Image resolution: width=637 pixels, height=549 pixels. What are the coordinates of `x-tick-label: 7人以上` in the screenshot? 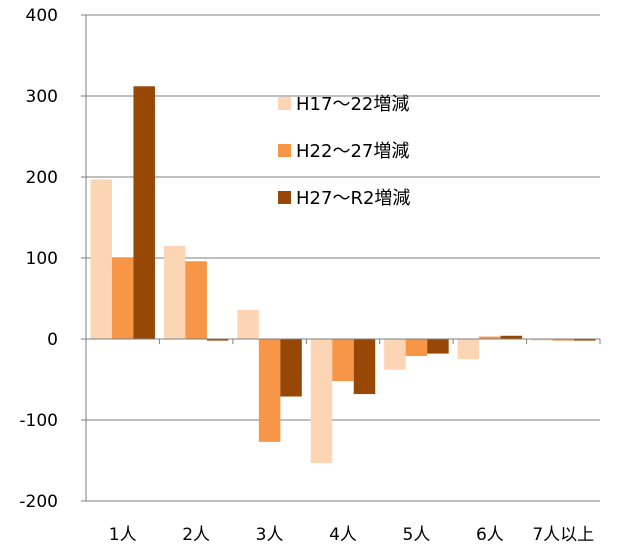 It's located at (563, 535).